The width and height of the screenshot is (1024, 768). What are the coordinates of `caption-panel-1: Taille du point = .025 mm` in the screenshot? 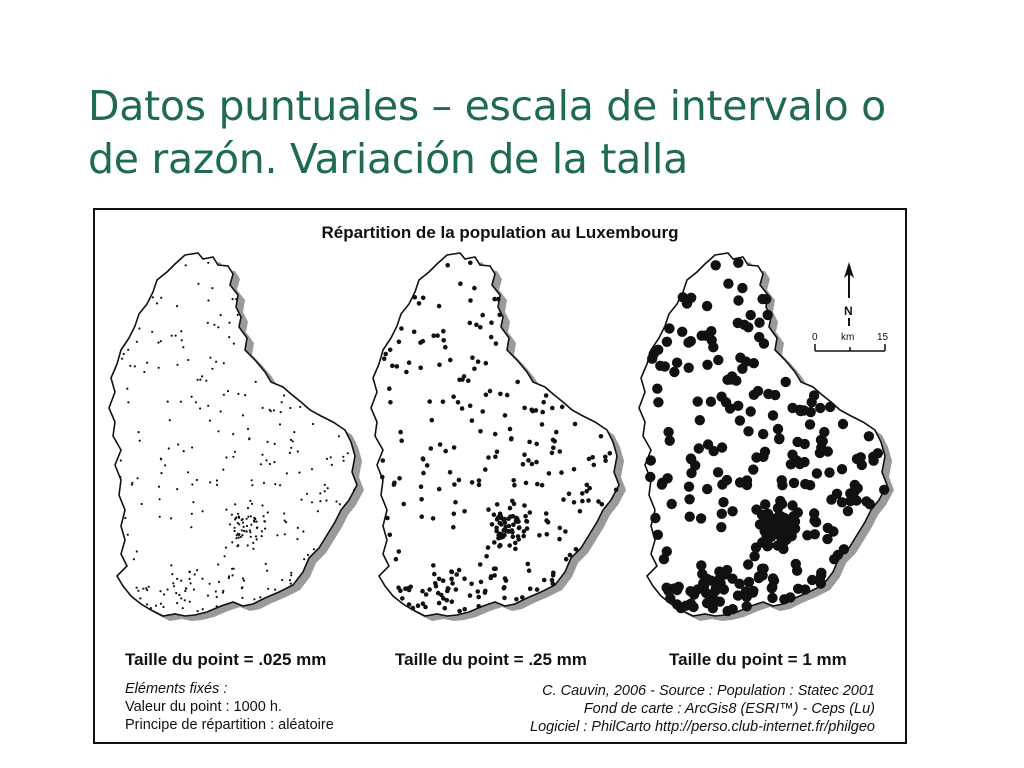 It's located at (226, 659).